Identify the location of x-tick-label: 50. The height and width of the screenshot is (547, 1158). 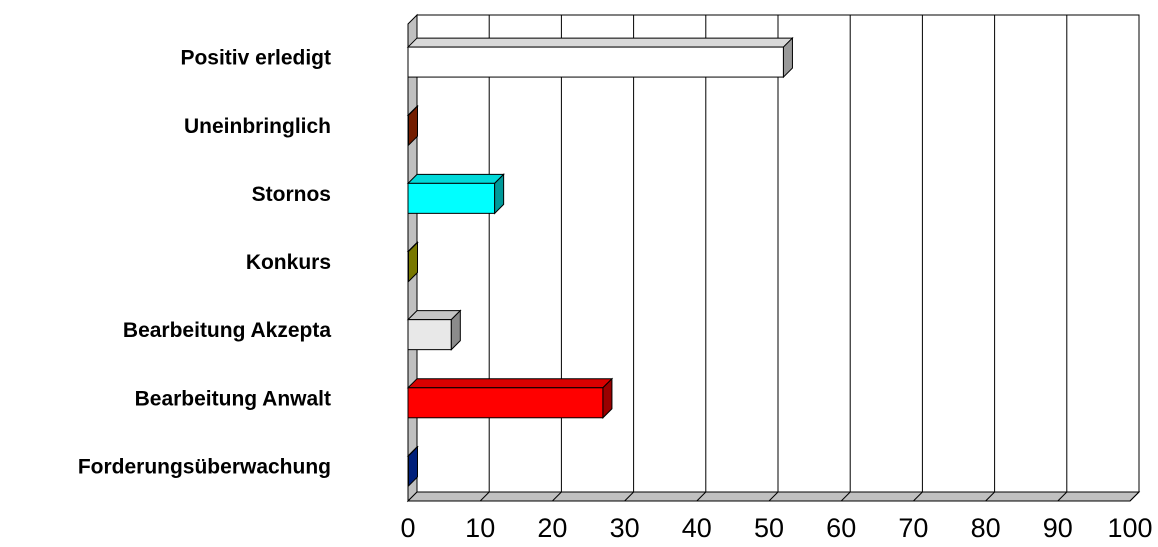
(769, 528).